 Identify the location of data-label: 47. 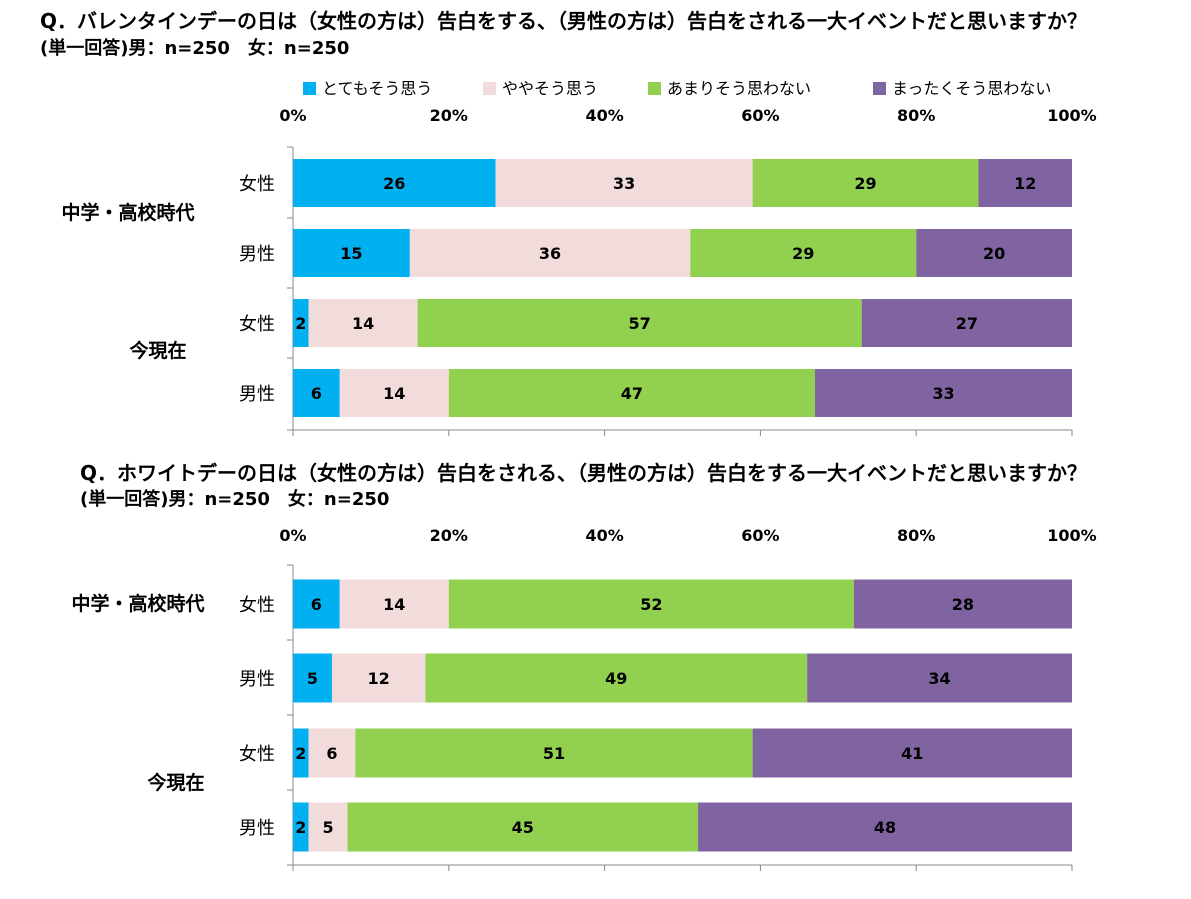
(632, 393).